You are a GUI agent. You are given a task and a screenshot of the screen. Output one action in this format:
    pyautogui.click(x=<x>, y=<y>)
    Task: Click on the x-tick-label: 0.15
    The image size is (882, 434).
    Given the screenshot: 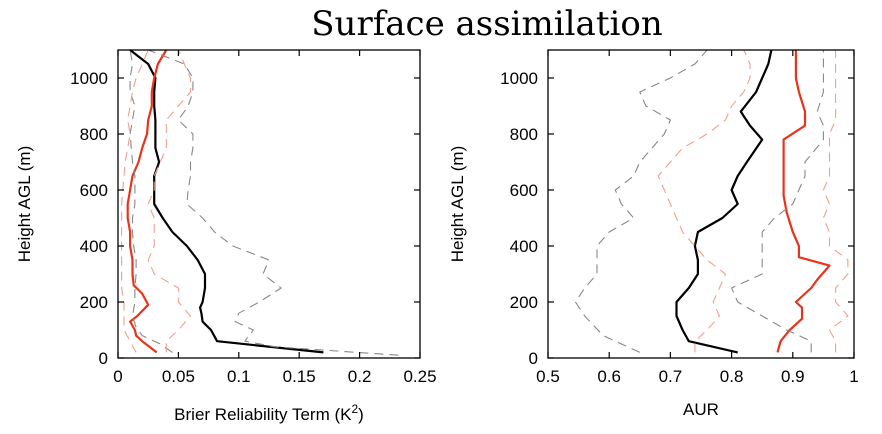 What is the action you would take?
    pyautogui.click(x=299, y=376)
    